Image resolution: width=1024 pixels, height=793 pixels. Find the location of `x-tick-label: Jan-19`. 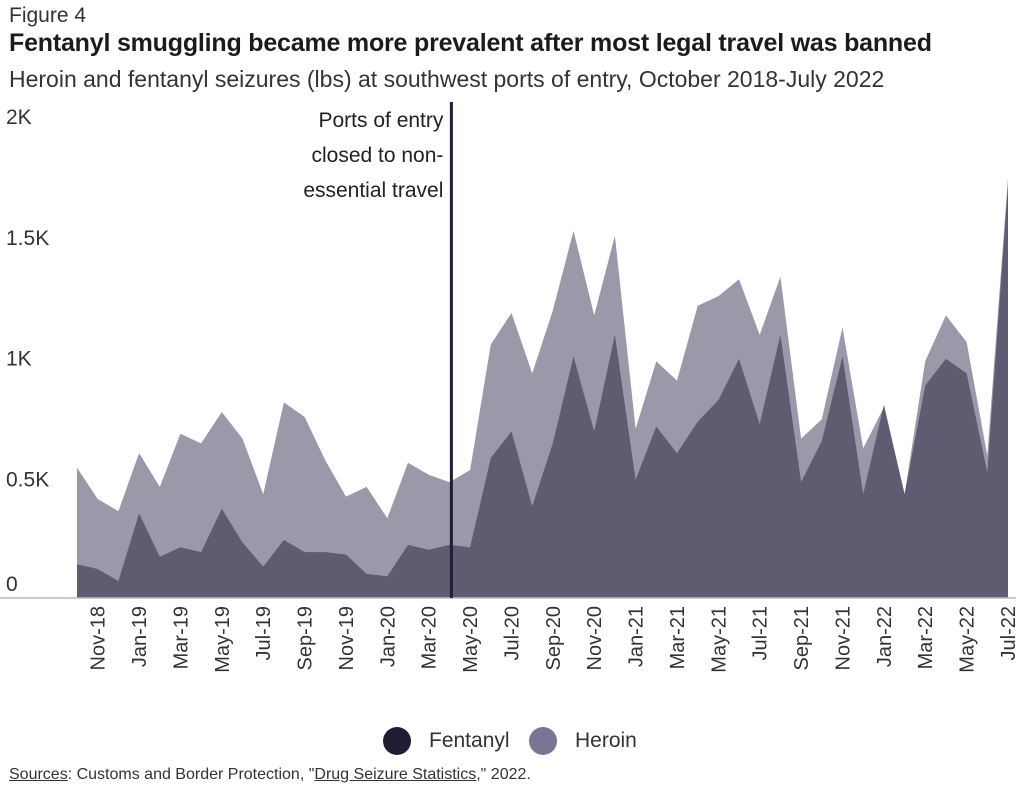

x-tick-label: Jan-19 is located at coordinates (140, 636).